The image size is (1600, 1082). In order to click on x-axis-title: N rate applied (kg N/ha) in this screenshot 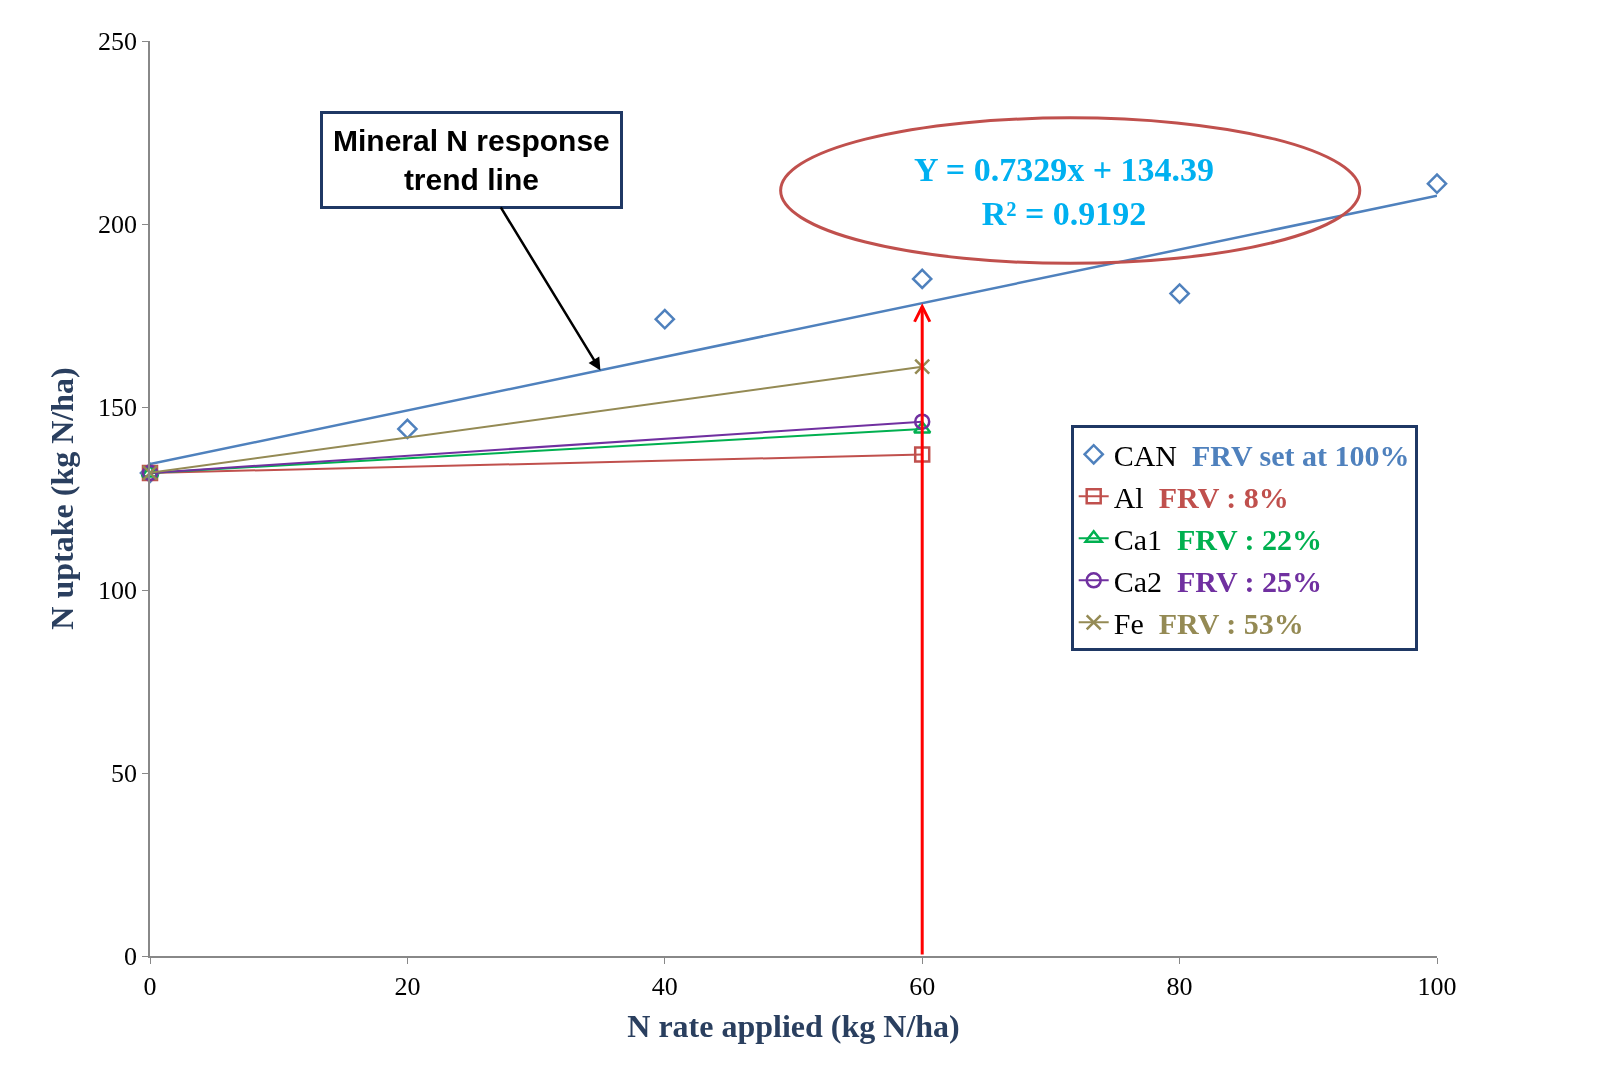, I will do `click(793, 1026)`.